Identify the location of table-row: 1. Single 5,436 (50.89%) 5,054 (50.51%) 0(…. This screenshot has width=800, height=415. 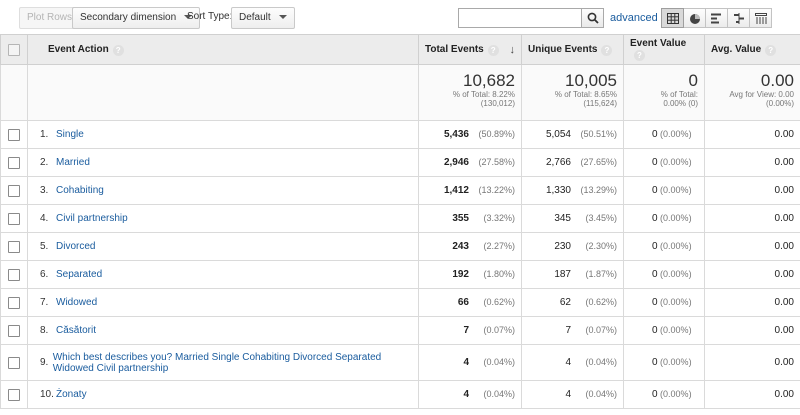
(400, 134).